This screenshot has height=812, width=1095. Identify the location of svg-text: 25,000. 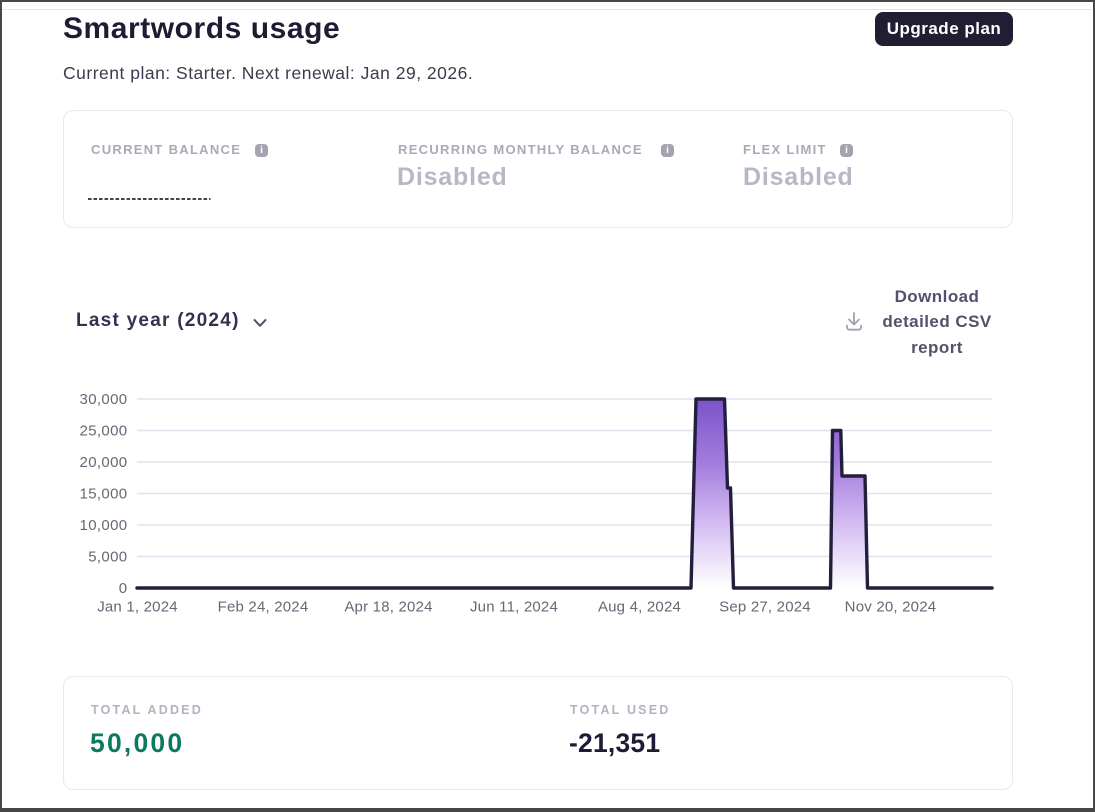
(104, 431).